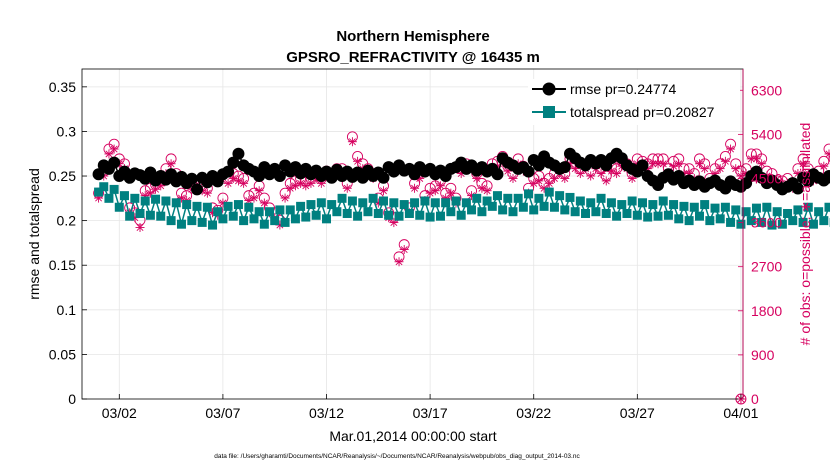  I want to click on legend-rmse-label: rmse pr=0.24774, so click(623, 89).